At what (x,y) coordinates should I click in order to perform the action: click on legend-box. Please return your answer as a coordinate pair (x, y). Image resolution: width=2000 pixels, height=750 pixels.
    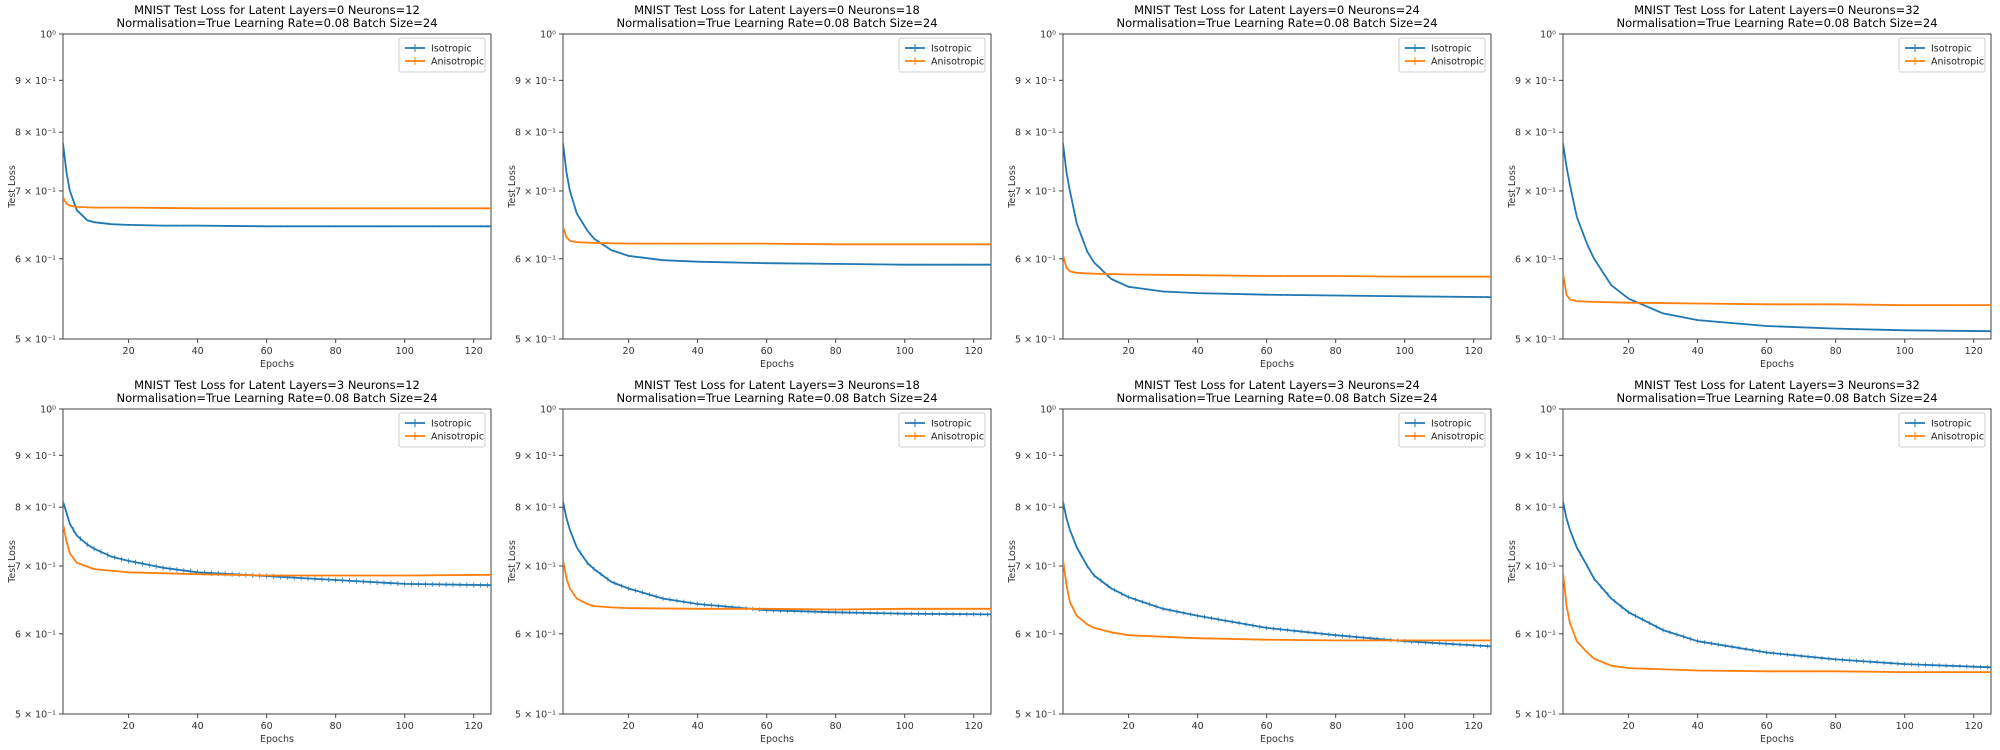
    Looking at the image, I should click on (442, 430).